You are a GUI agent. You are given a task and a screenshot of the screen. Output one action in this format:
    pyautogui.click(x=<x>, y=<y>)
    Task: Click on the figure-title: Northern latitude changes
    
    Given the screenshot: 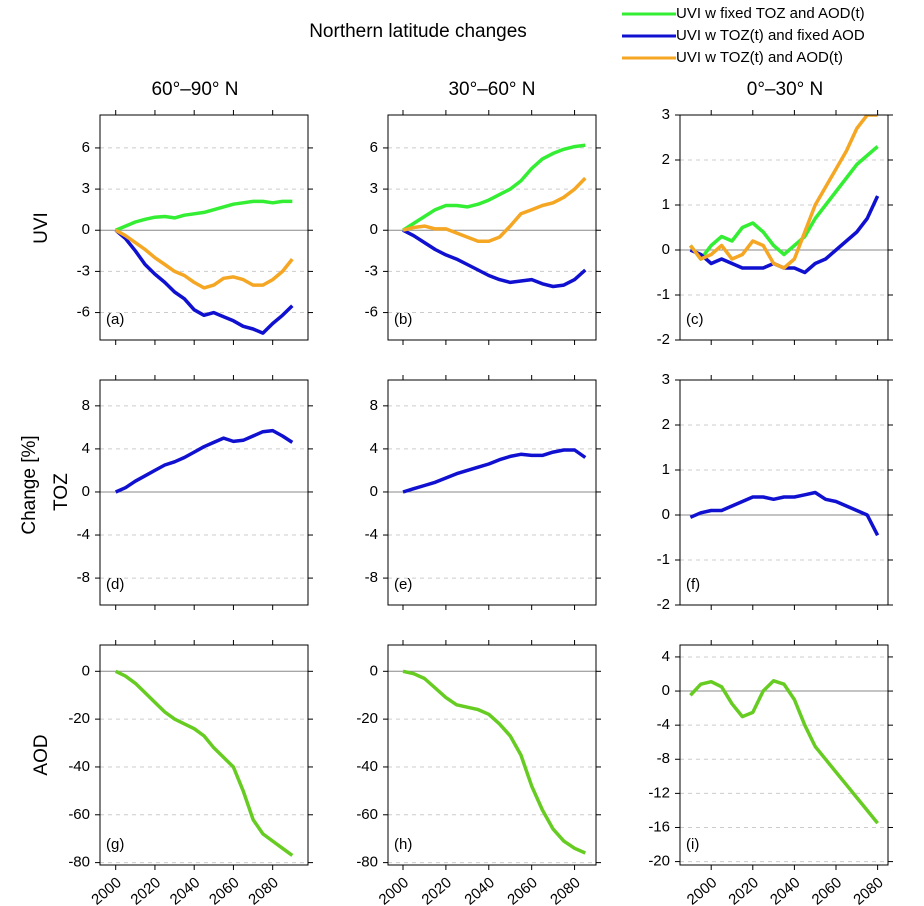 What is the action you would take?
    pyautogui.click(x=418, y=31)
    